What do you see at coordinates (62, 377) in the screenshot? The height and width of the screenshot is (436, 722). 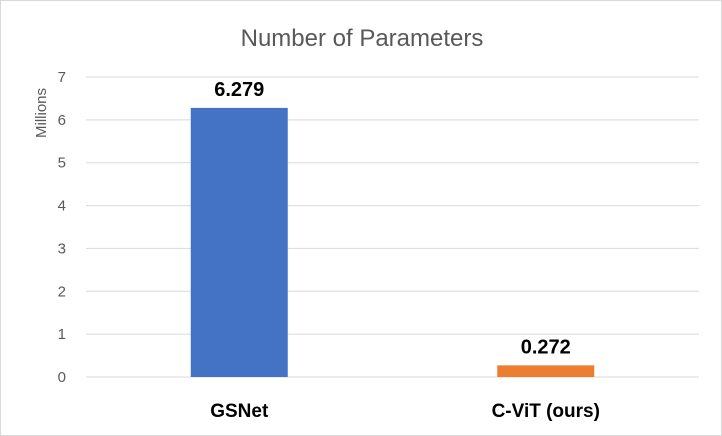 I see `y-tick-label: 0` at bounding box center [62, 377].